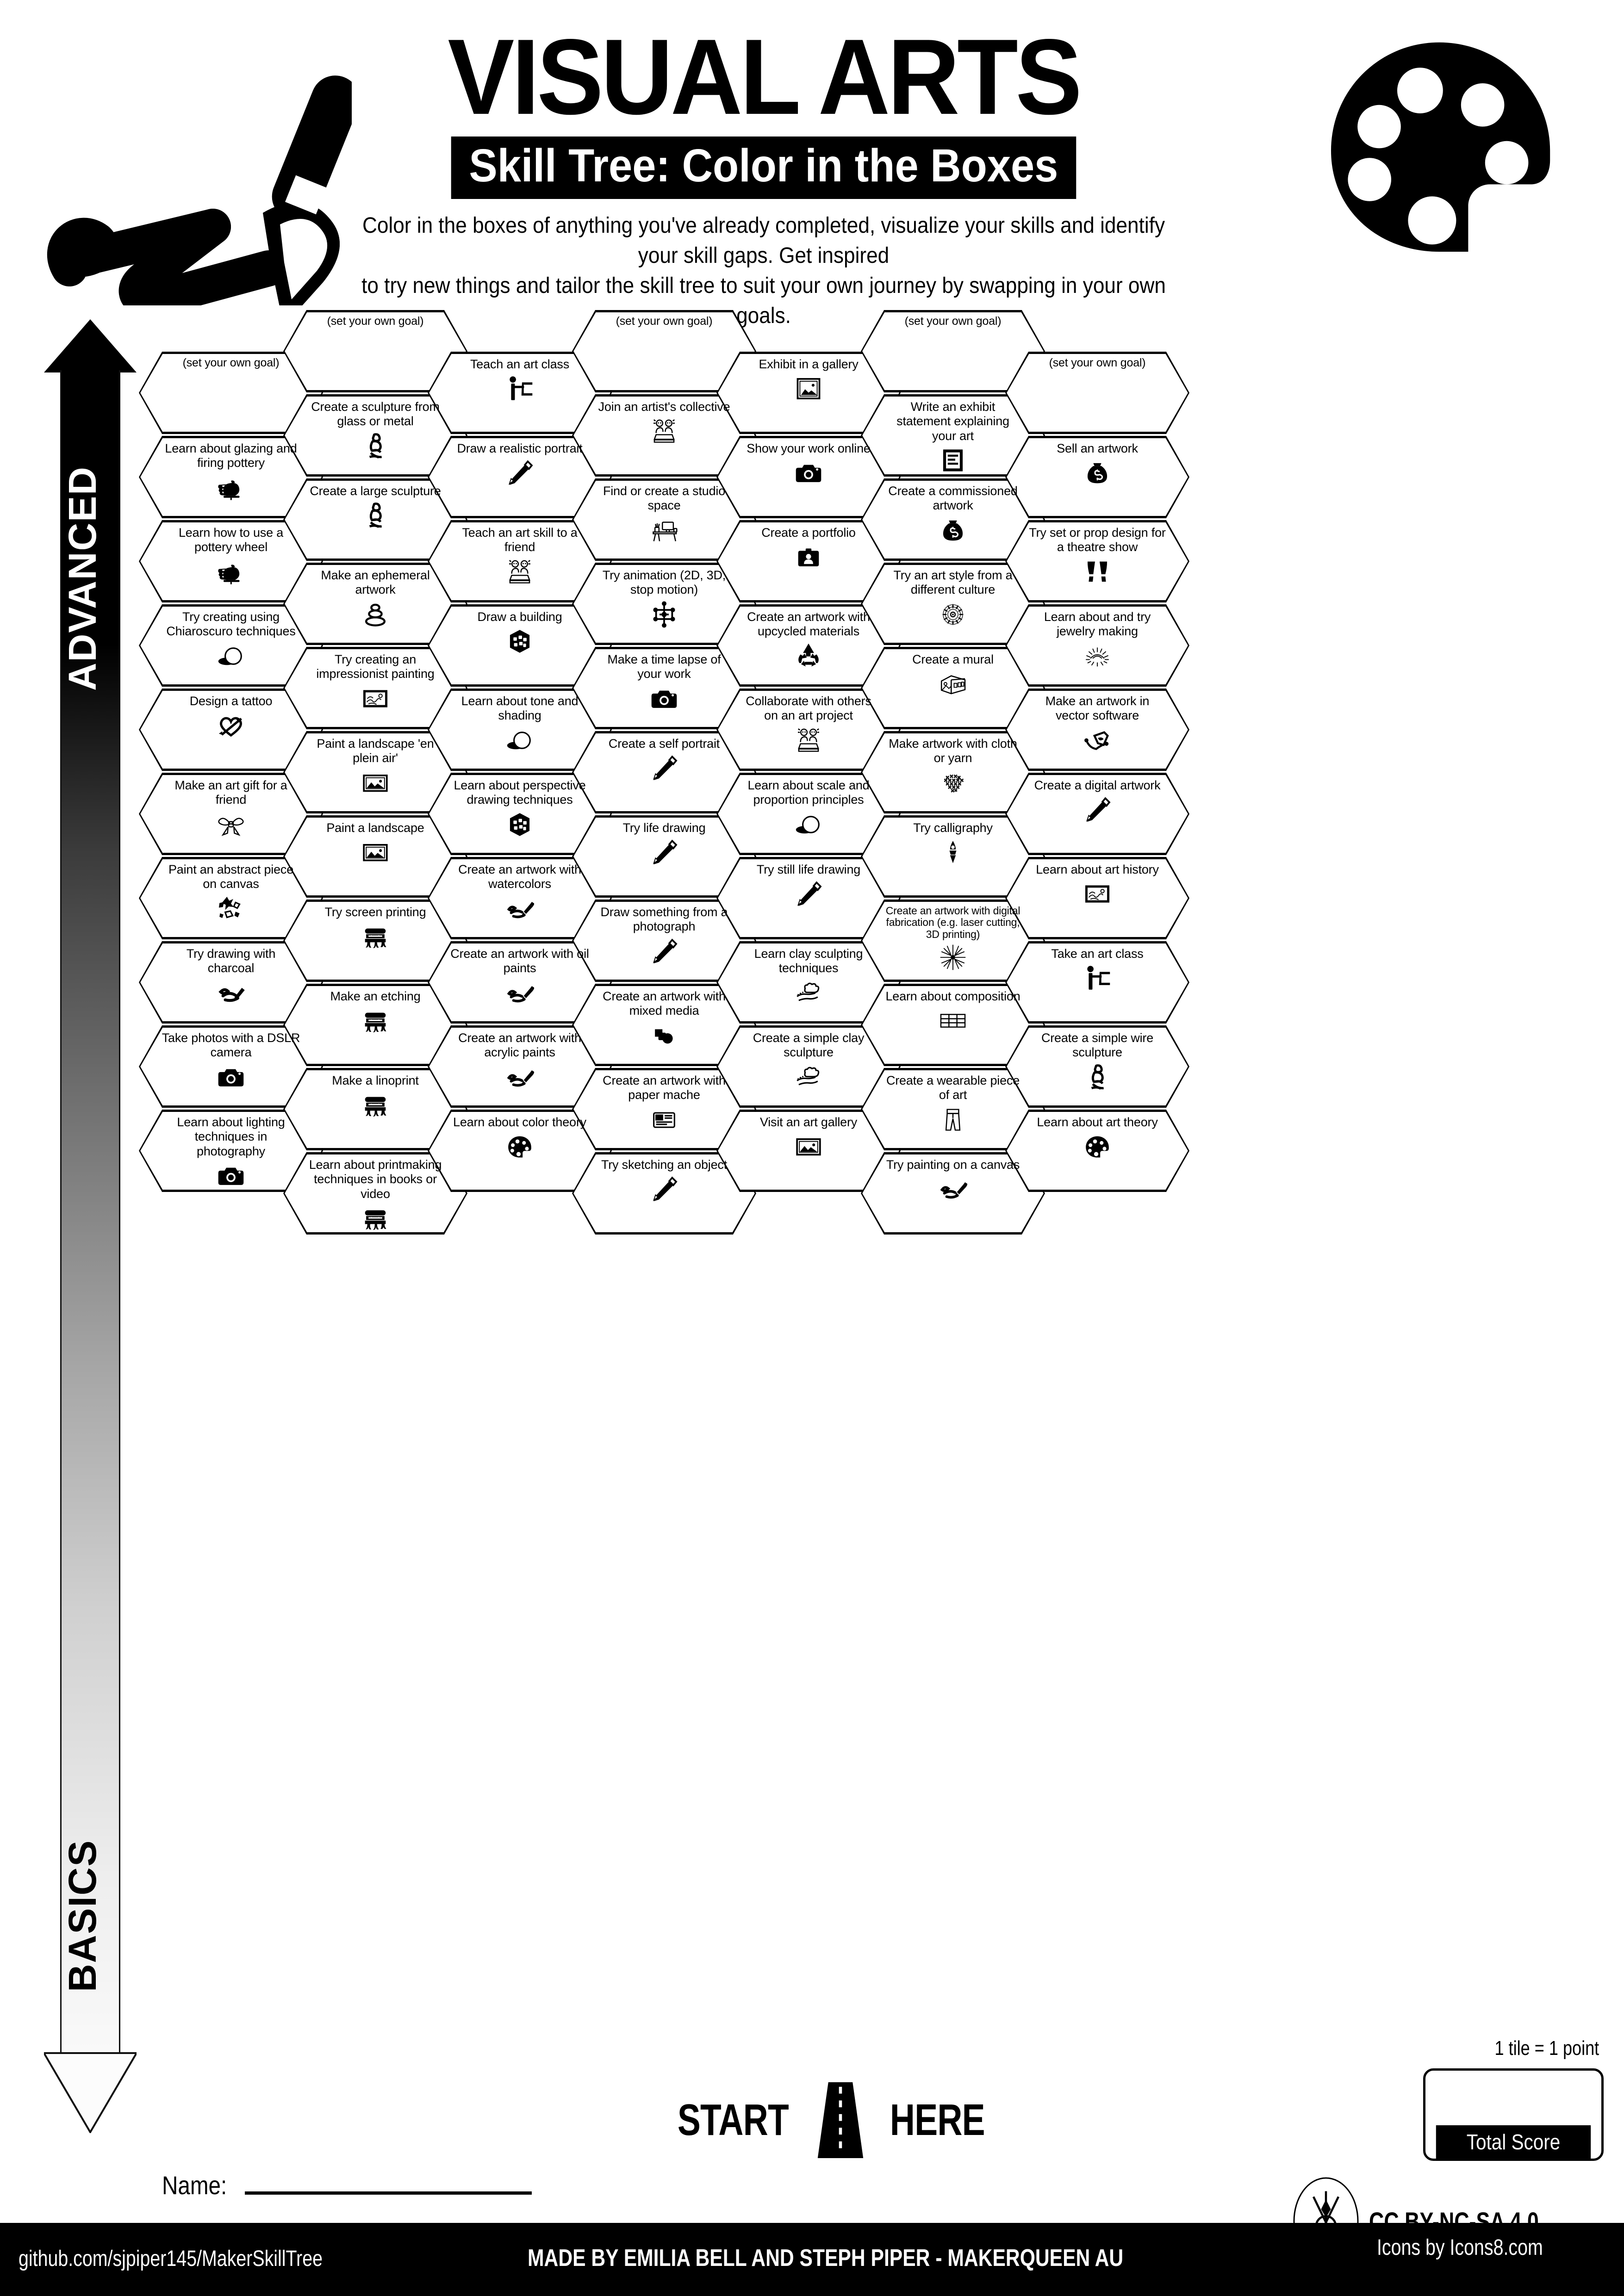  I want to click on hex-content: Create an artwork with oil paints, so click(519, 974).